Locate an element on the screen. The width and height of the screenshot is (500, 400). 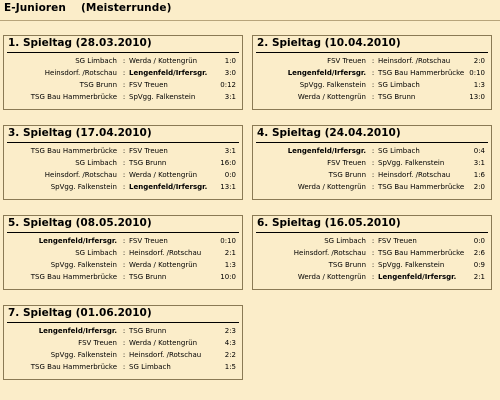
match-row: SpVgg. Falkenstein: SG Limbach 1:3 is located at coordinates (372, 85).